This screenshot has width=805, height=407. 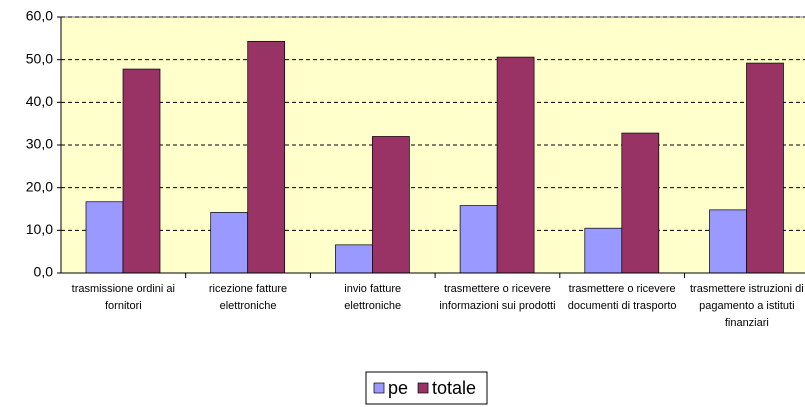 What do you see at coordinates (39, 101) in the screenshot?
I see `y-tick-label: 40,0` at bounding box center [39, 101].